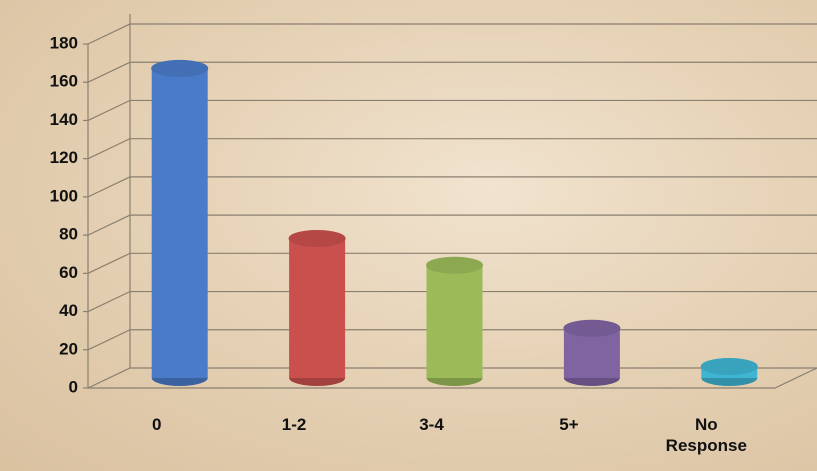  I want to click on y-tick-label: 120, so click(64, 157).